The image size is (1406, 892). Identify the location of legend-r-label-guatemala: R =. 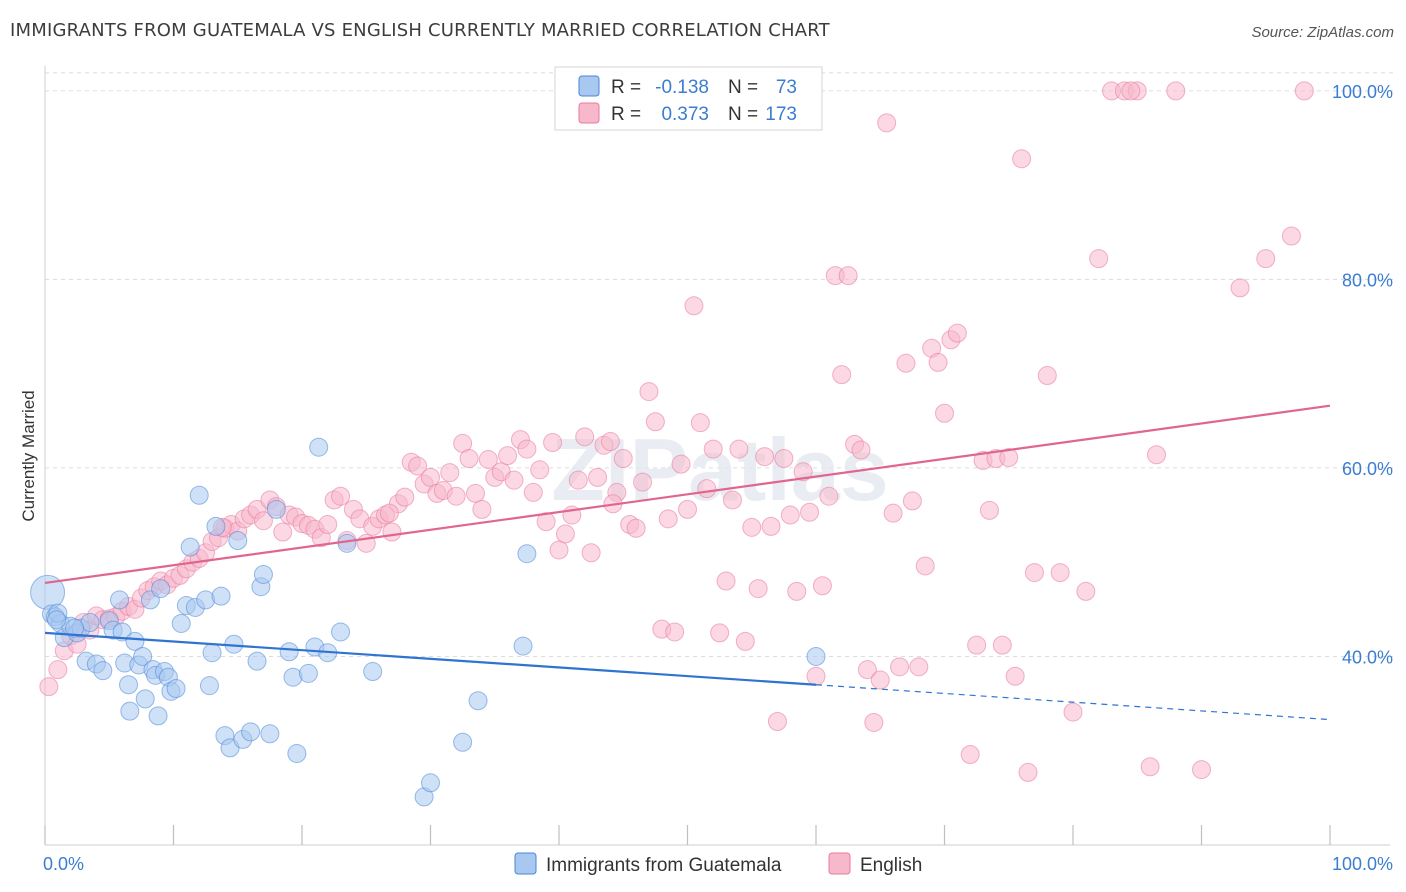
(626, 87).